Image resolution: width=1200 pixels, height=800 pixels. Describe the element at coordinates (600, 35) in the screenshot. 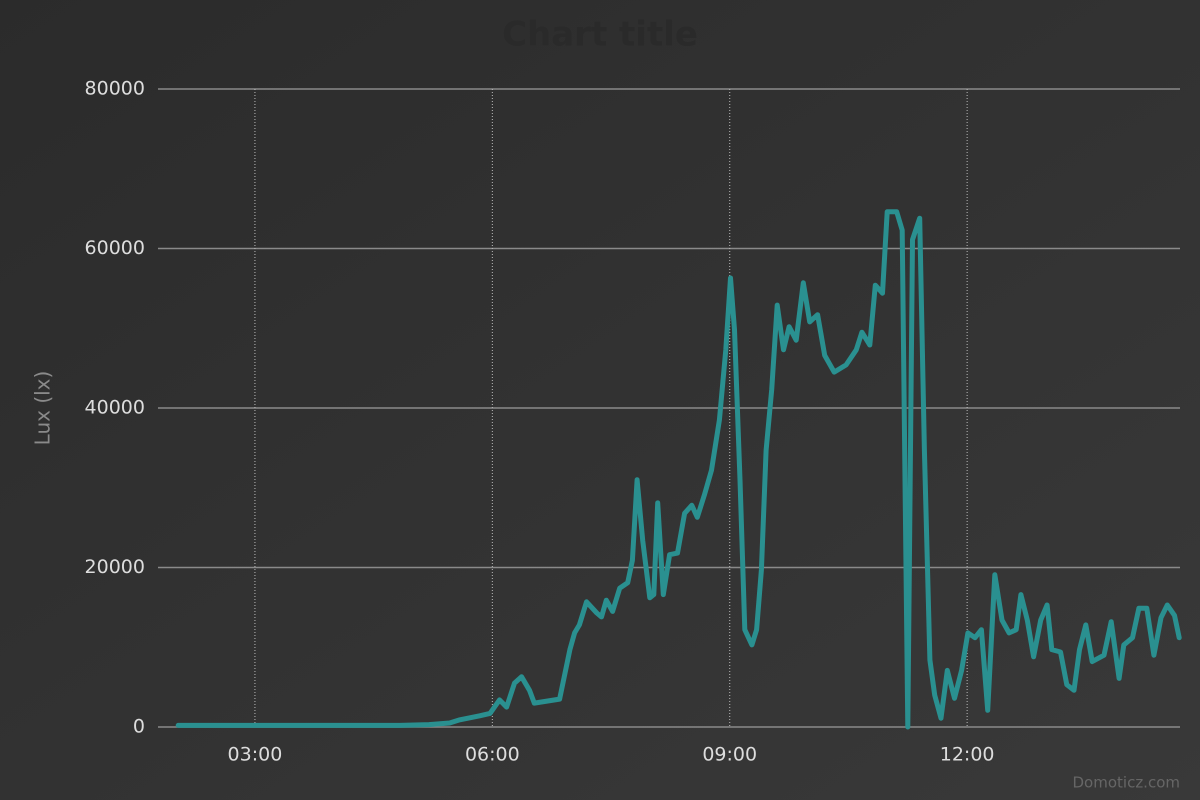

I see `chart-title: Chart title` at that location.